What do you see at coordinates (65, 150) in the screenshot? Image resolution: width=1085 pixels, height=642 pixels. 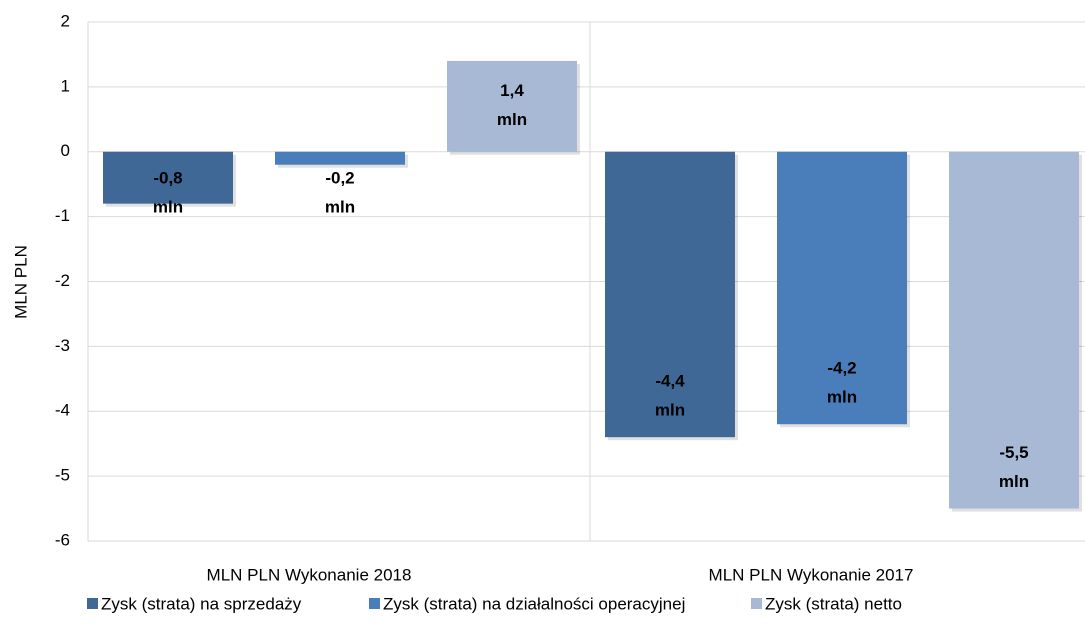 I see `y-tick-label: 0` at bounding box center [65, 150].